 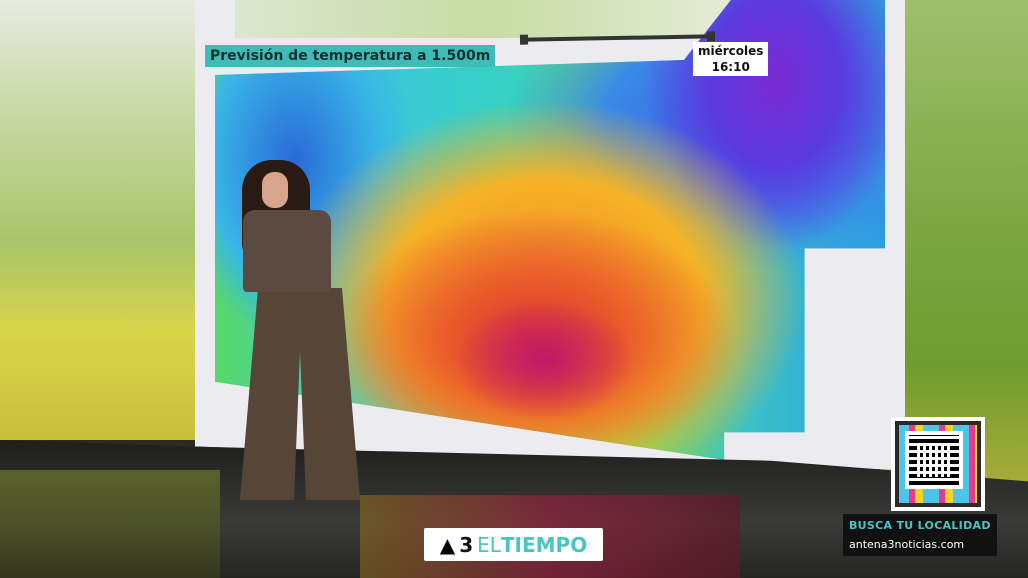 What do you see at coordinates (731, 59) in the screenshot?
I see `forecast-time-label: miércoles 16:10` at bounding box center [731, 59].